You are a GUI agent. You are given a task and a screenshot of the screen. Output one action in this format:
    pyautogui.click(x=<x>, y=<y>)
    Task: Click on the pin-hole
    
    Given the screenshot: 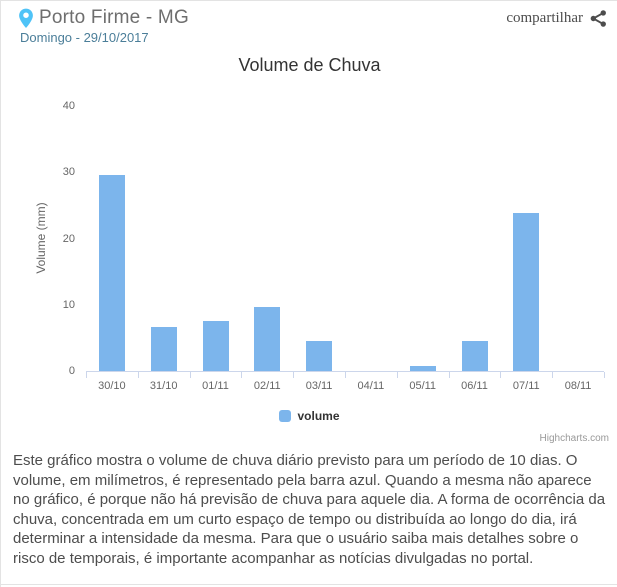 What is the action you would take?
    pyautogui.click(x=26, y=14)
    